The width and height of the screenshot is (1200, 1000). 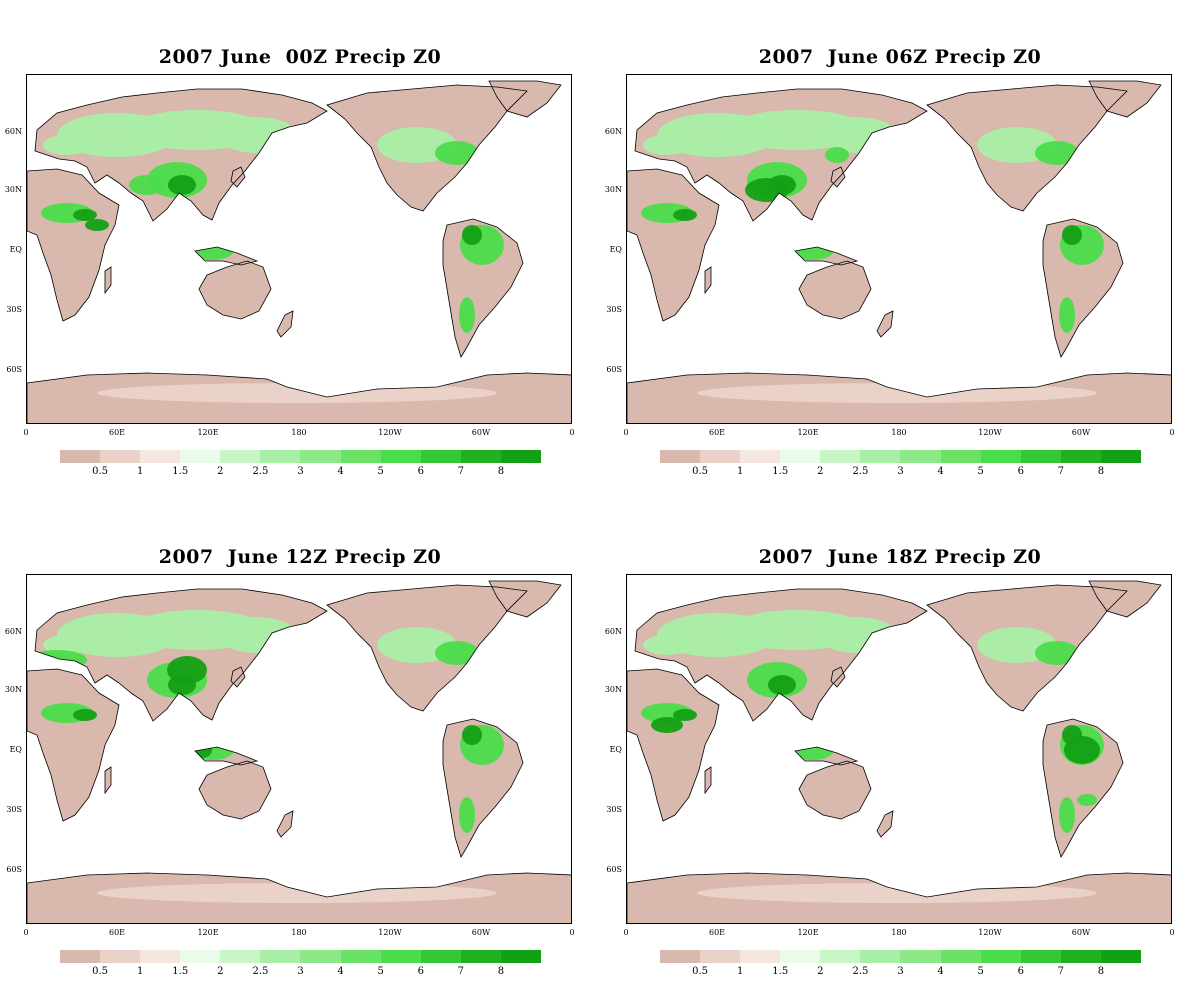 I want to click on lat-label: EQ, so click(x=15, y=749).